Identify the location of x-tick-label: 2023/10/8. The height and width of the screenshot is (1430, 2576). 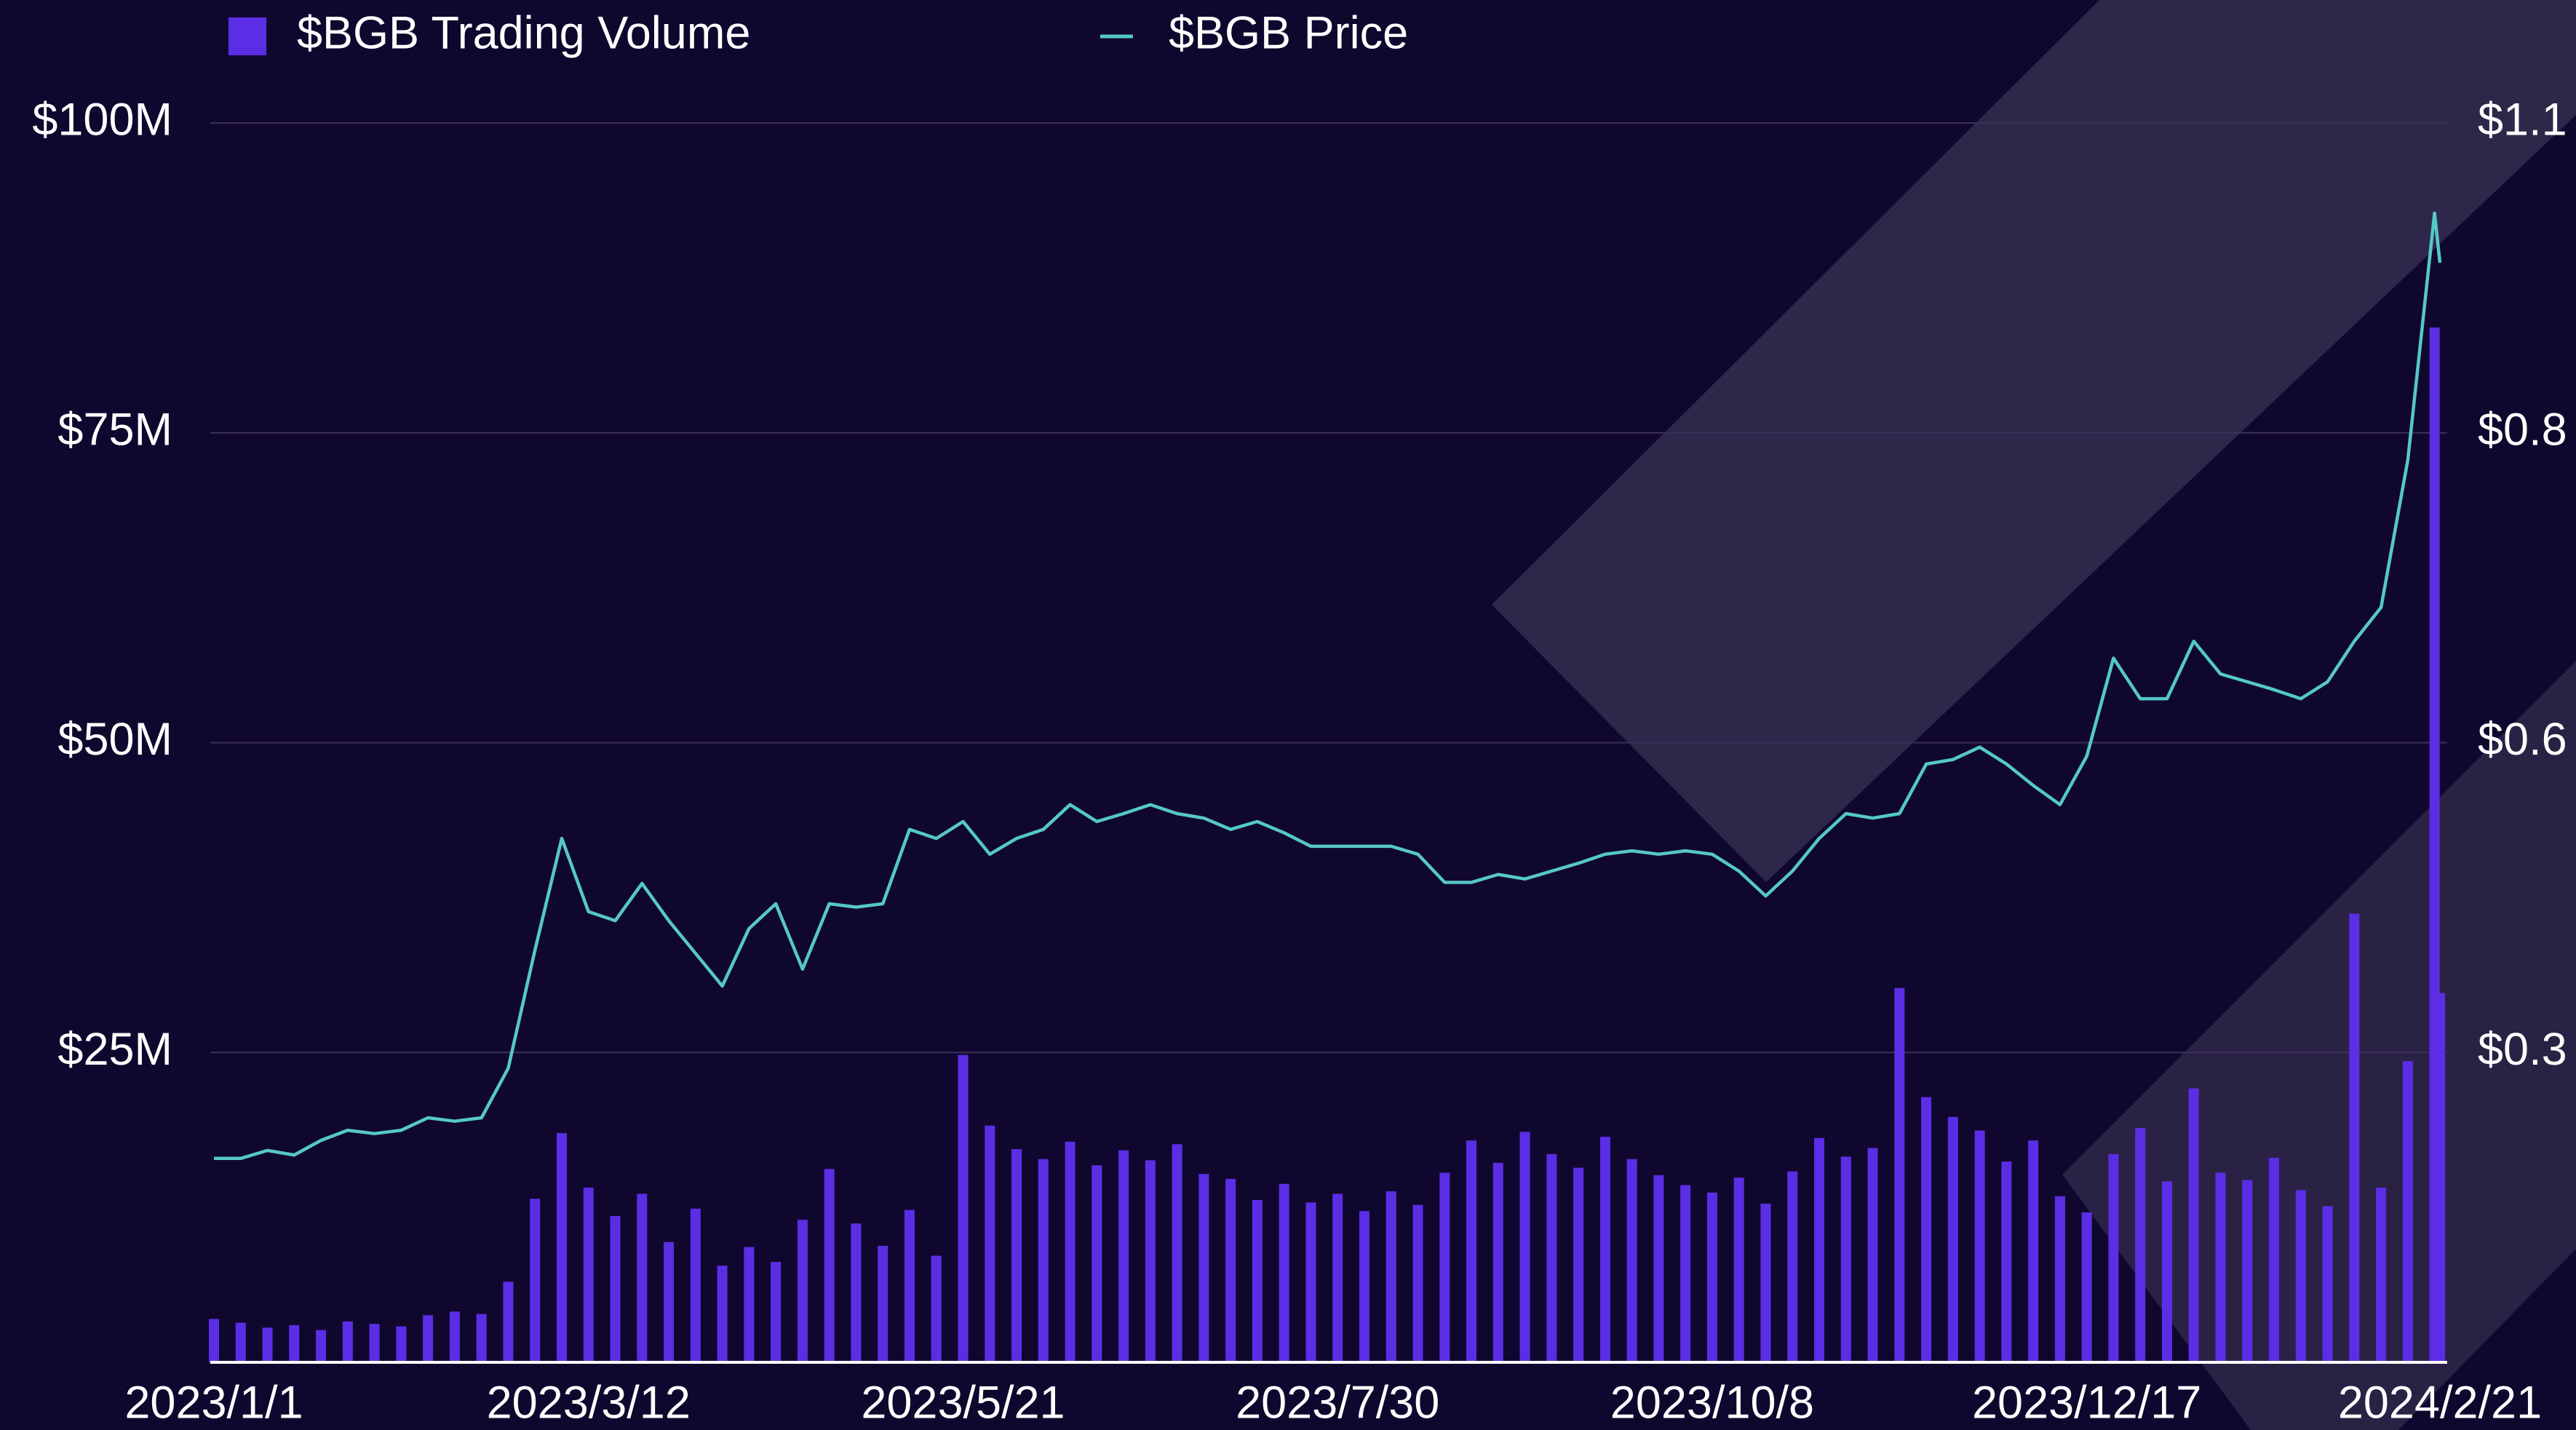
(1712, 1403).